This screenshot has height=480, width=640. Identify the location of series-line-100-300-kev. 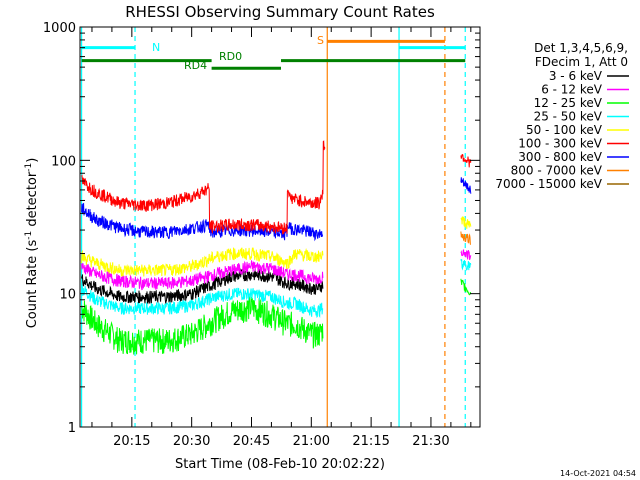
(203, 187).